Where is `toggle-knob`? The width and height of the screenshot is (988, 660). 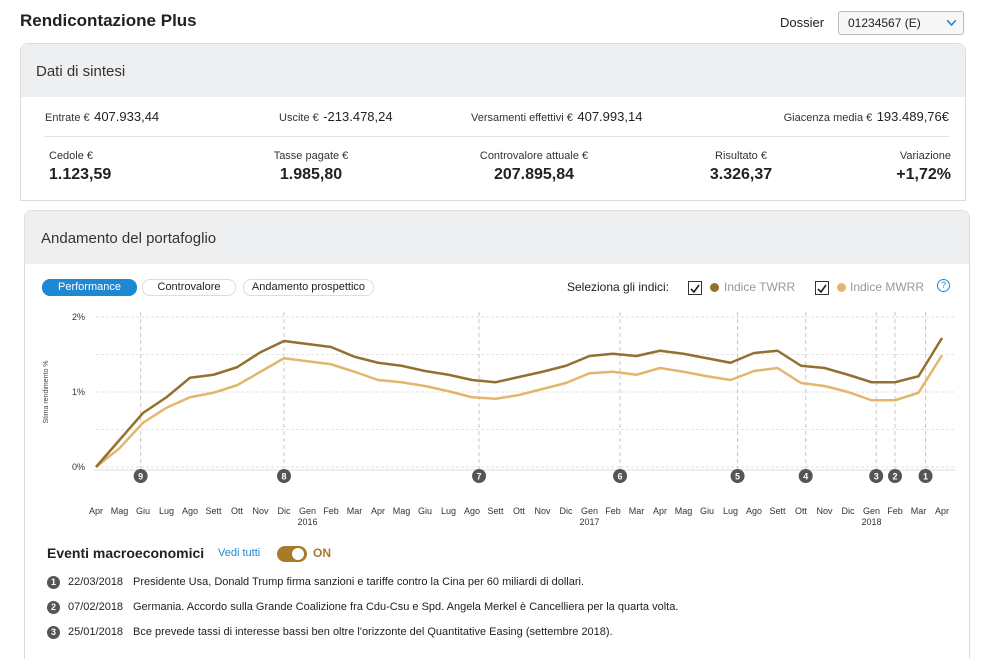 toggle-knob is located at coordinates (298, 554).